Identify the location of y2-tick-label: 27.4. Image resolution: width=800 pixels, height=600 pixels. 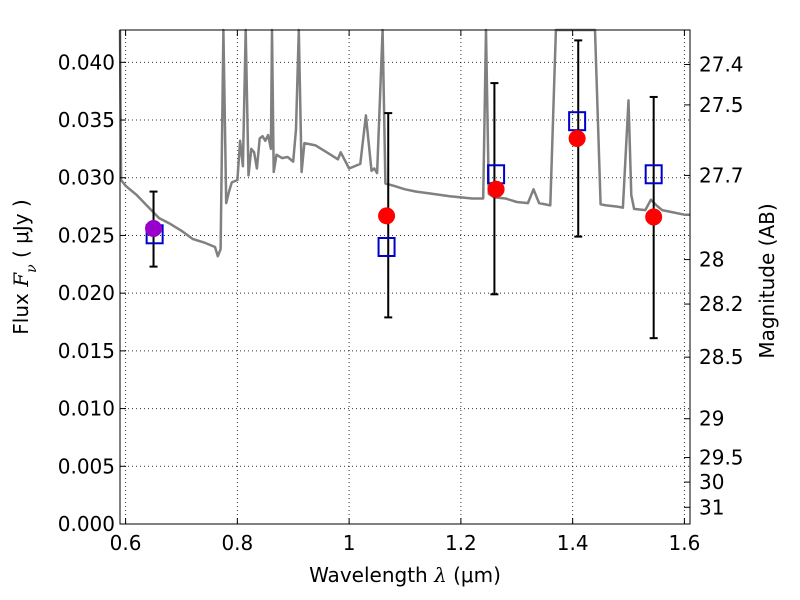
(721, 64).